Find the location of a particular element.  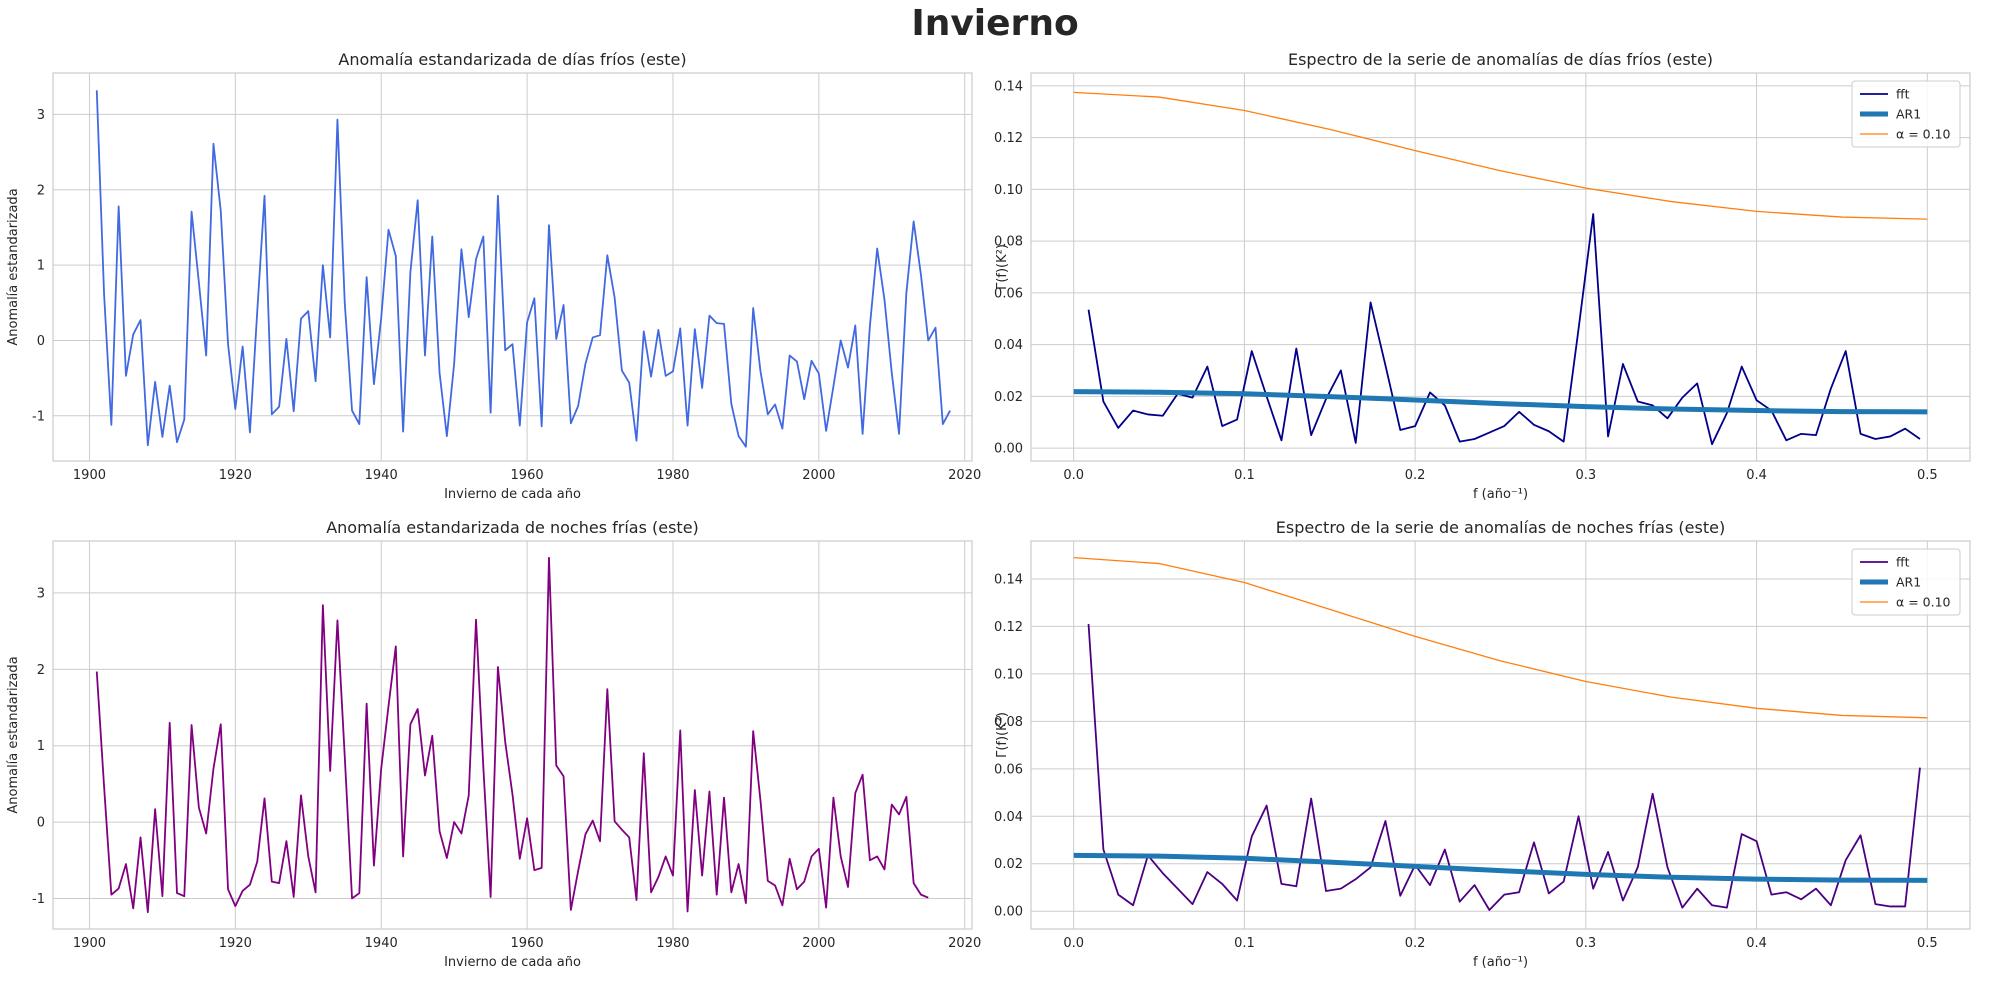

figure-title: Invierno is located at coordinates (995, 23).